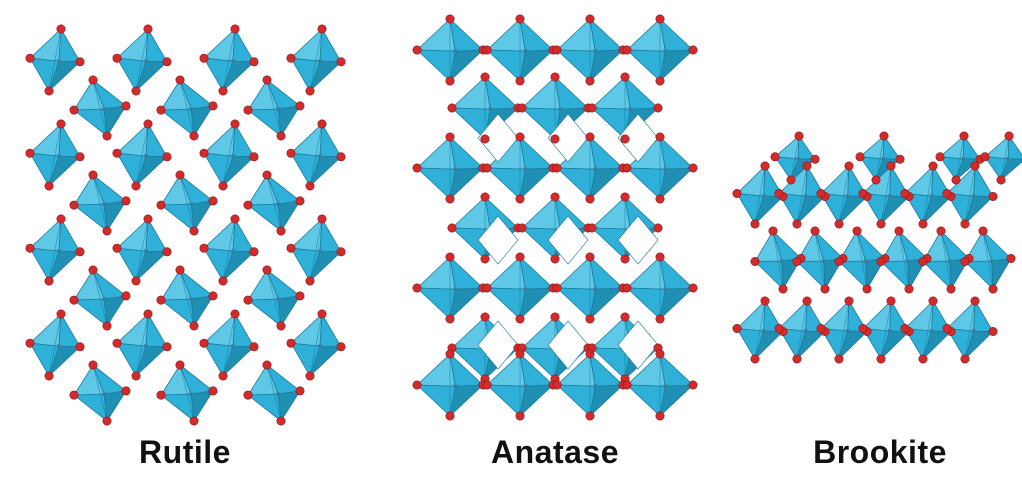 Image resolution: width=1022 pixels, height=479 pixels. Describe the element at coordinates (877, 247) in the screenshot. I see `brookite-structure` at that location.